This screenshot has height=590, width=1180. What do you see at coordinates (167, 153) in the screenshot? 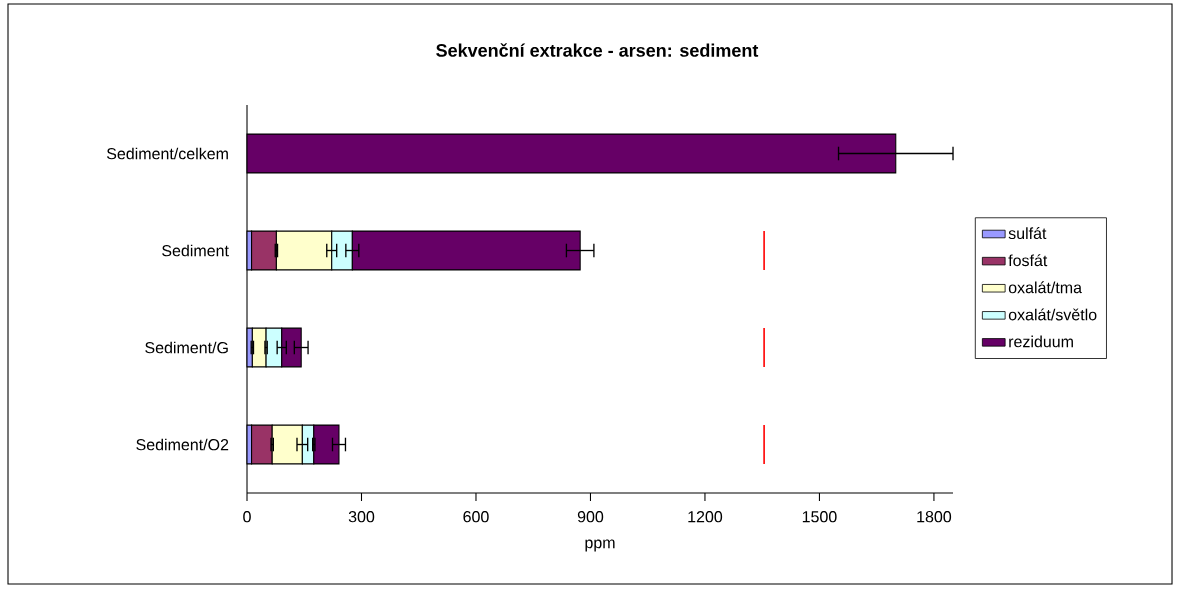
I see `y-tick-label: Sediment/celkem` at bounding box center [167, 153].